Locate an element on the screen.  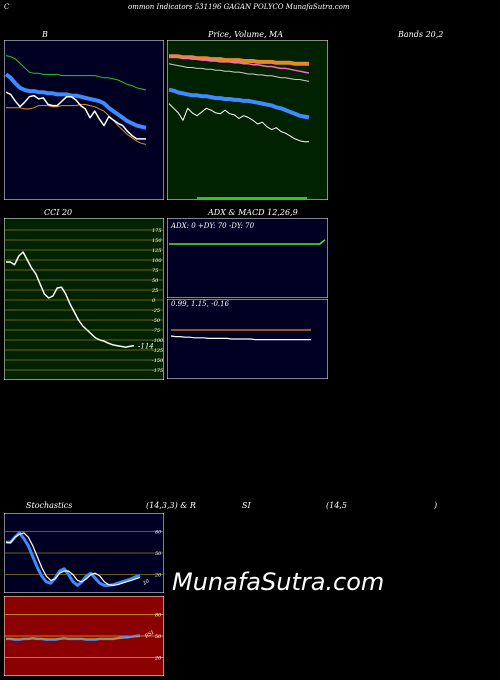
cci-tick-label: 75 is located at coordinates (155, 271).